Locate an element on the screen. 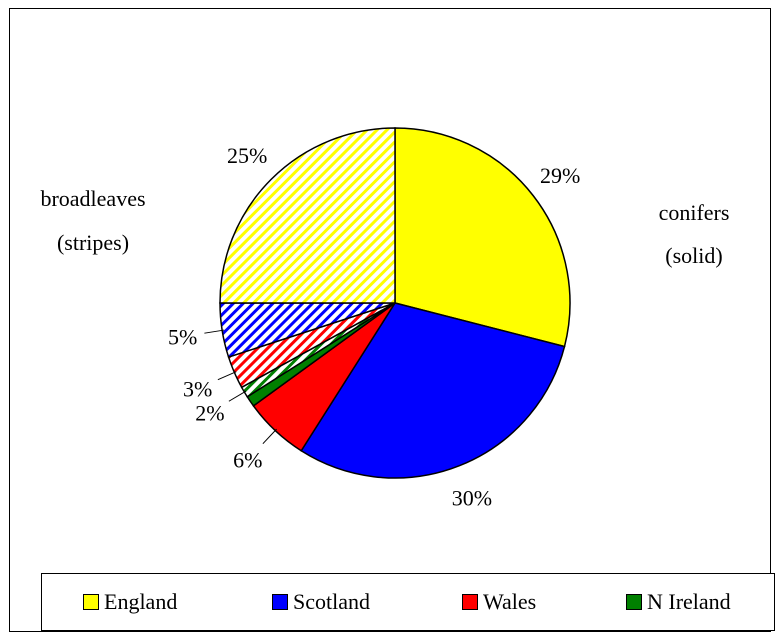  legend-item-wales: Wales is located at coordinates (499, 602).